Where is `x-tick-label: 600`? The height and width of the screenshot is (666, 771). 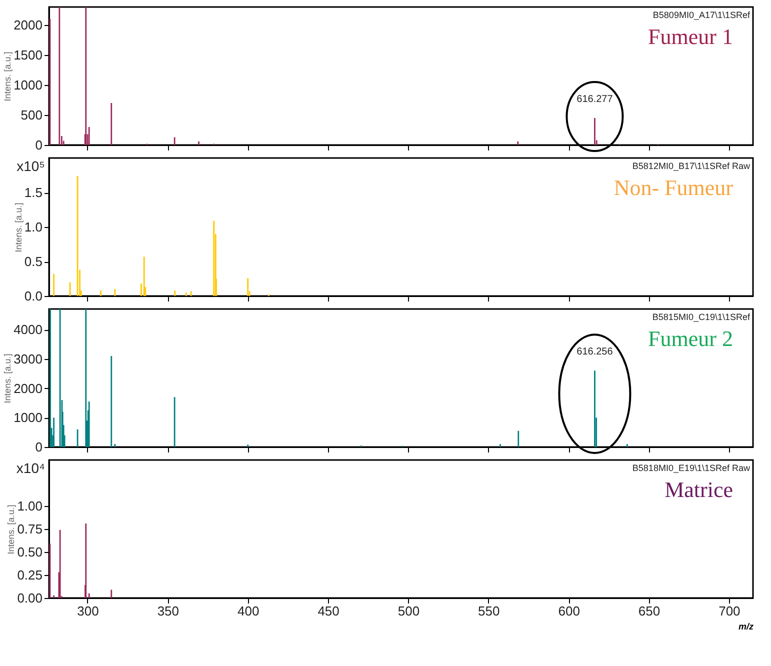
x-tick-label: 600 is located at coordinates (569, 611).